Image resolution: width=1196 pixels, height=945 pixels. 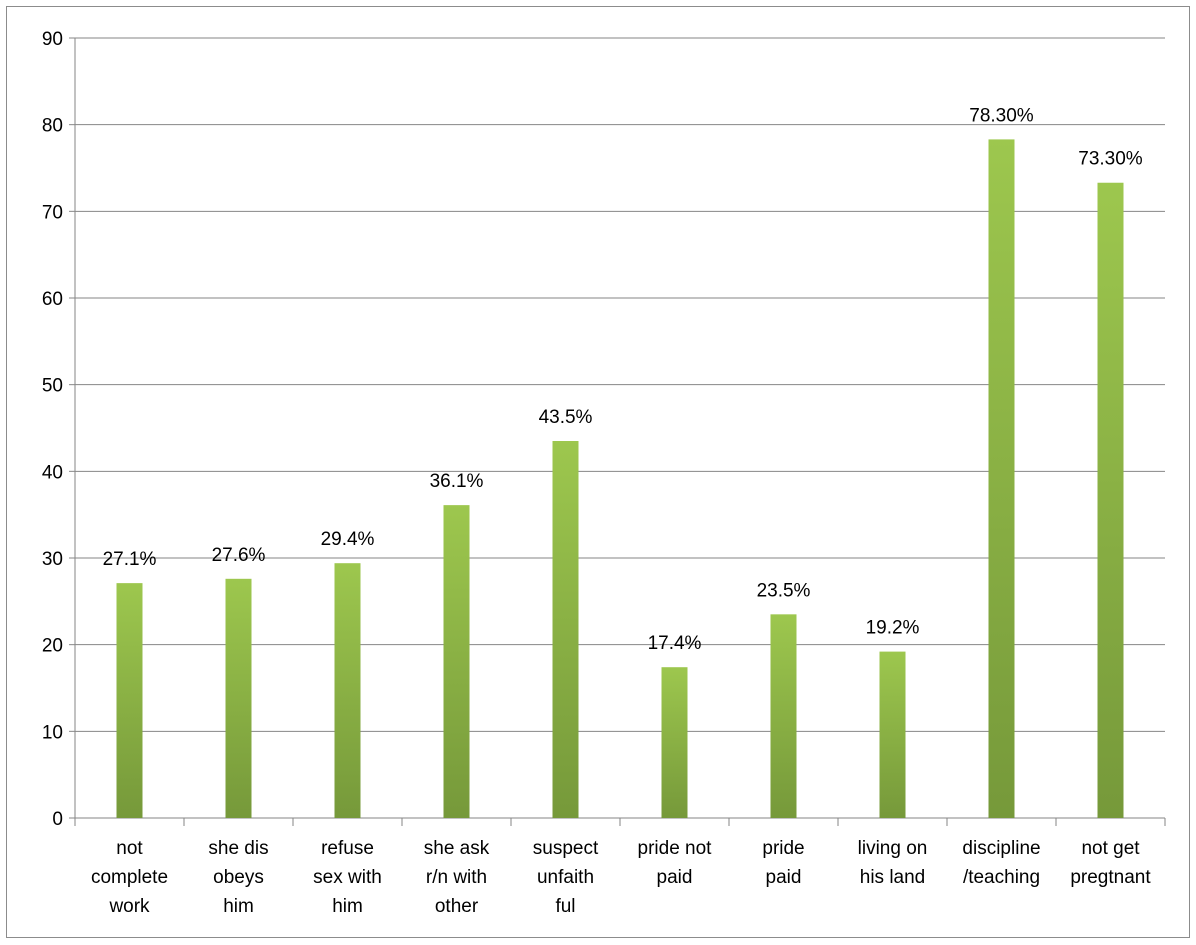 I want to click on x-category-label-line: obeys, so click(x=238, y=877).